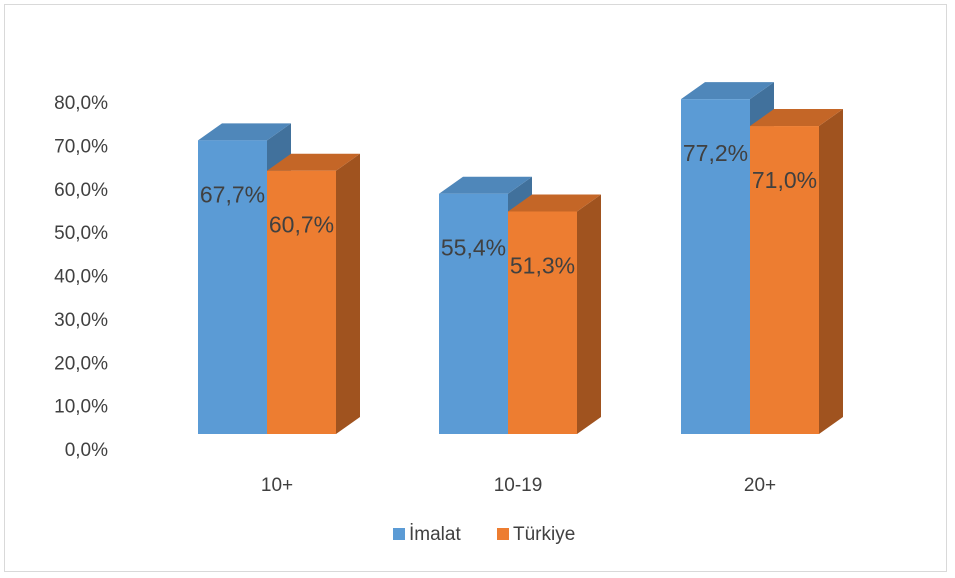 This screenshot has height=578, width=955. Describe the element at coordinates (760, 485) in the screenshot. I see `x-category-label: 20+` at that location.